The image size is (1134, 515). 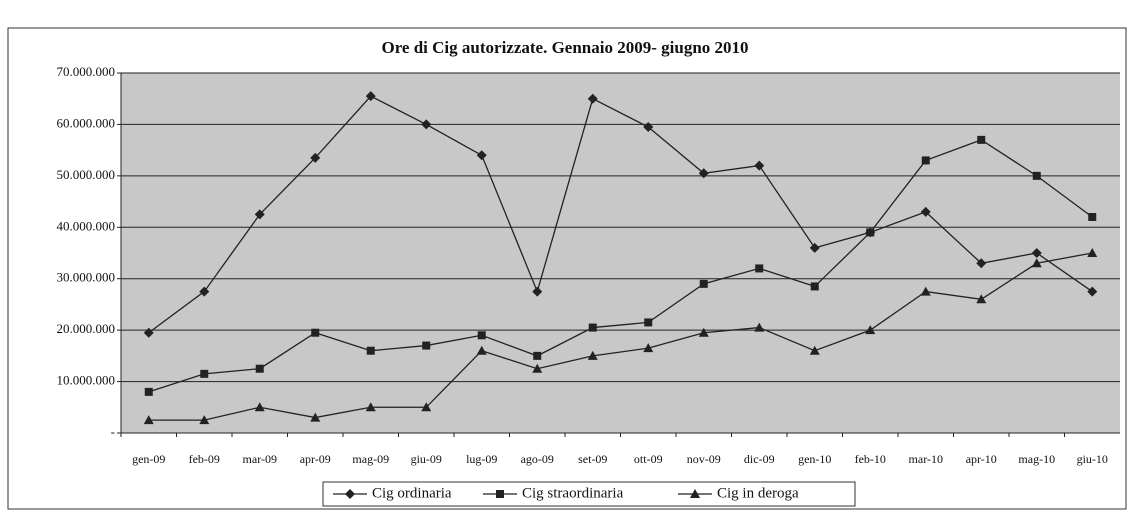 What do you see at coordinates (814, 459) in the screenshot?
I see `x-tick-label: gen-10` at bounding box center [814, 459].